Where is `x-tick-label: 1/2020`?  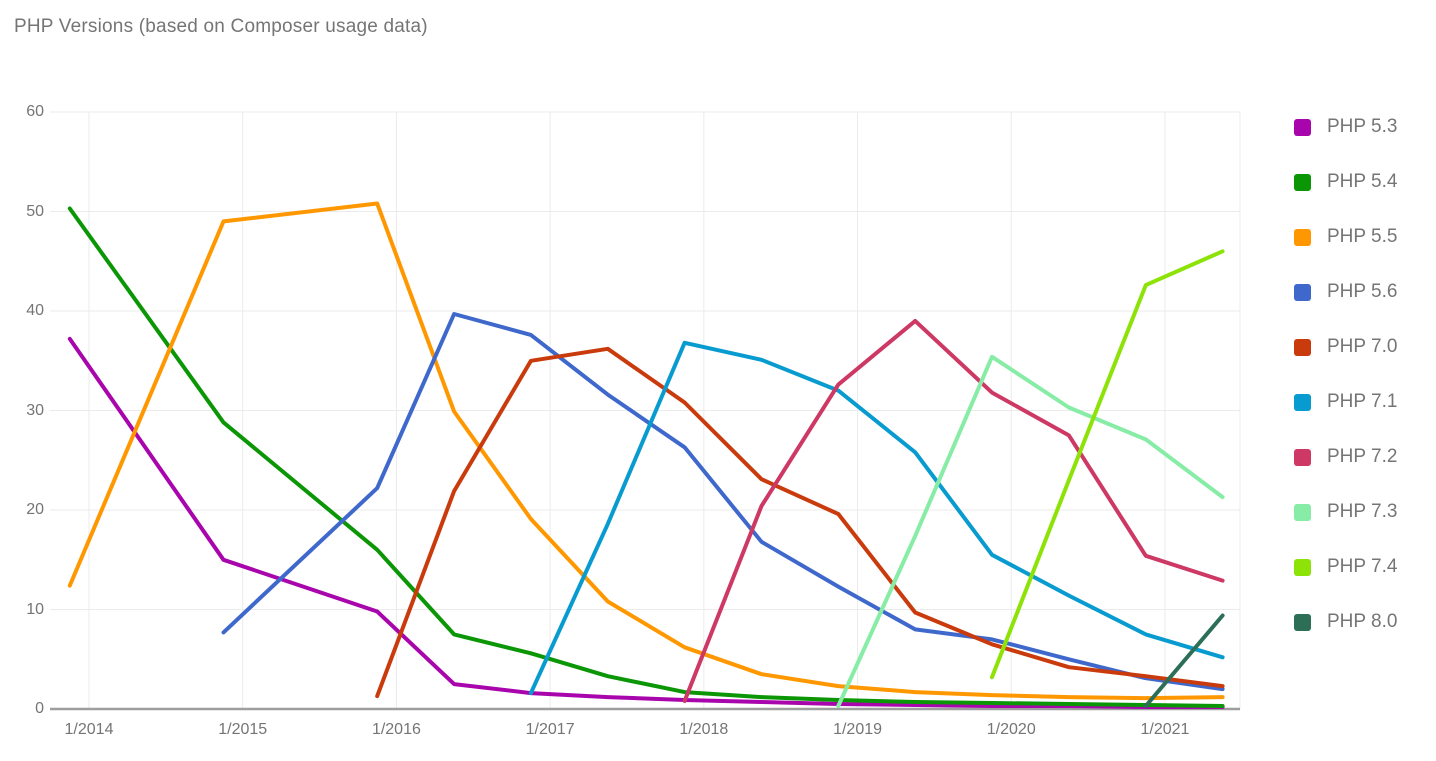
x-tick-label: 1/2020 is located at coordinates (1011, 729).